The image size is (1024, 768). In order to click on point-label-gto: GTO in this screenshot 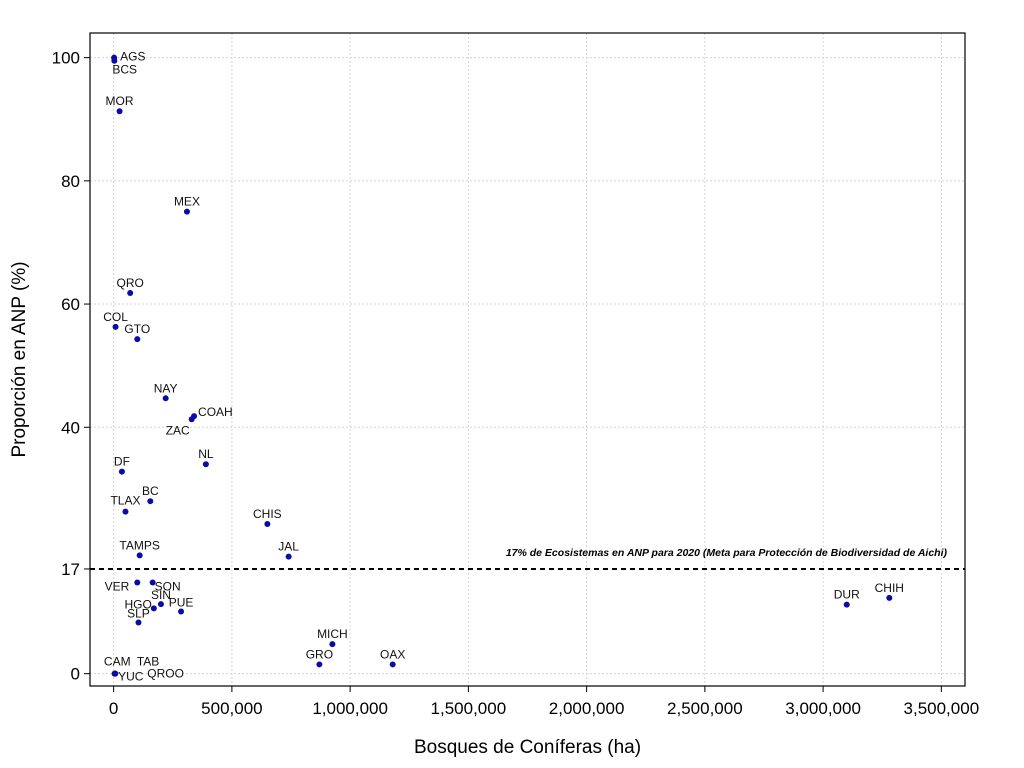, I will do `click(137, 329)`.